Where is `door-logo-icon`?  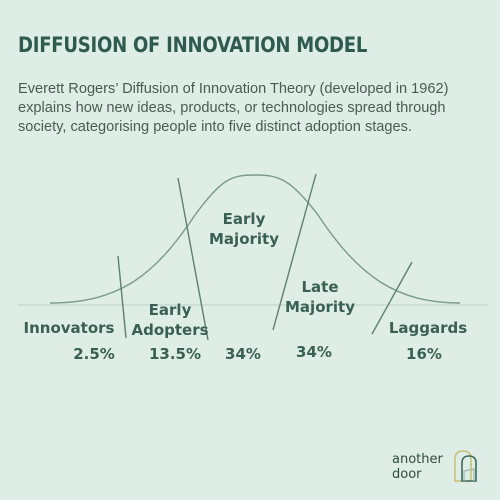 door-logo-icon is located at coordinates (465, 466).